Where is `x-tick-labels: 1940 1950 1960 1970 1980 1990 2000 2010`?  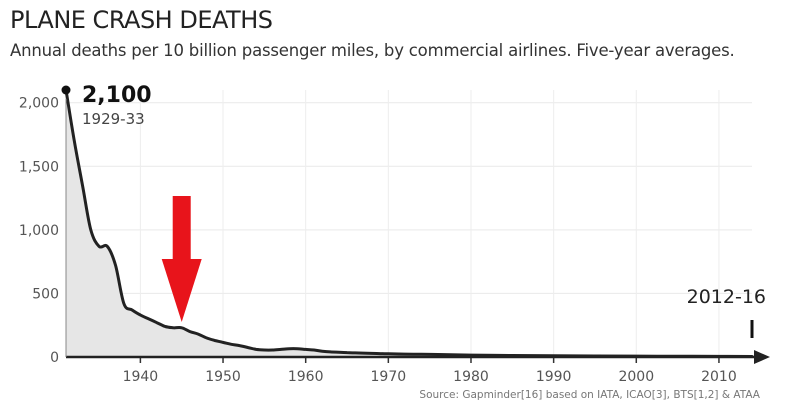
x-tick-labels: 1940 1950 1960 1970 1980 1990 2000 2010 is located at coordinates (430, 377).